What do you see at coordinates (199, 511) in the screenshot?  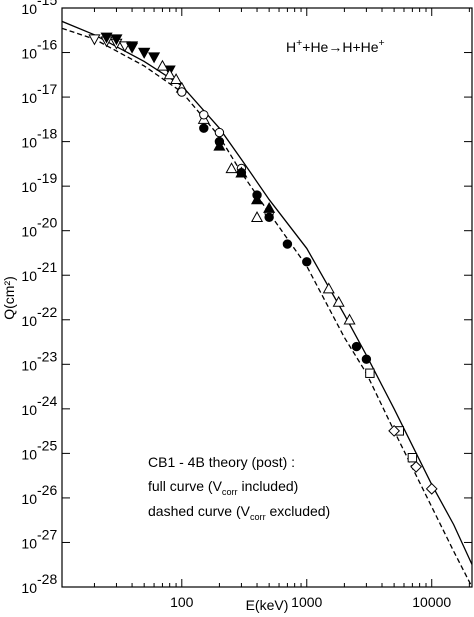 I see `annotation-text: dashed curve (V` at bounding box center [199, 511].